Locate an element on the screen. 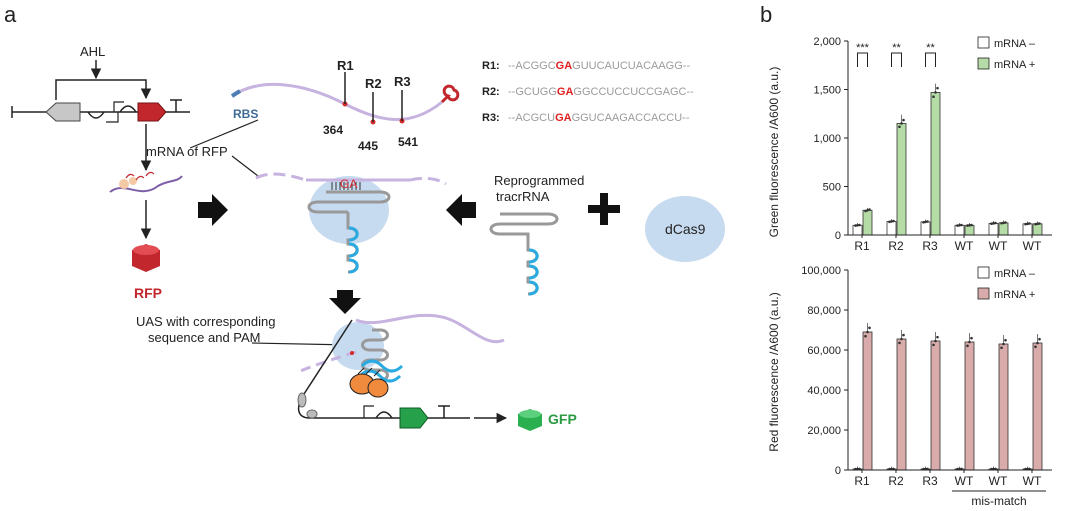  seq-r2-label: R2: is located at coordinates (491, 92).